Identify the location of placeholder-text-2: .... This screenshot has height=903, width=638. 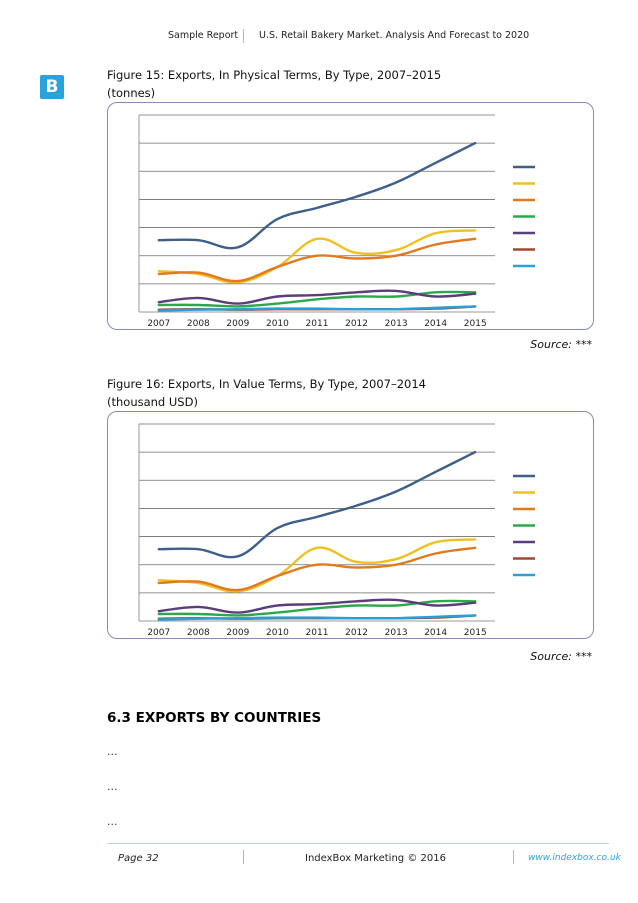
(112, 786).